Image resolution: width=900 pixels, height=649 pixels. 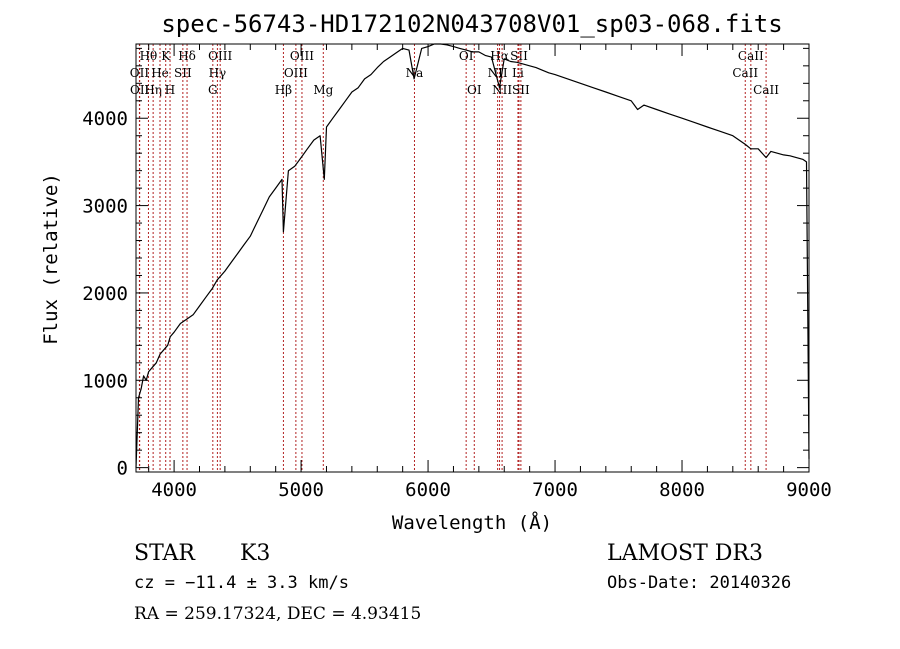 What do you see at coordinates (105, 119) in the screenshot?
I see `y-tick-label: 4000` at bounding box center [105, 119].